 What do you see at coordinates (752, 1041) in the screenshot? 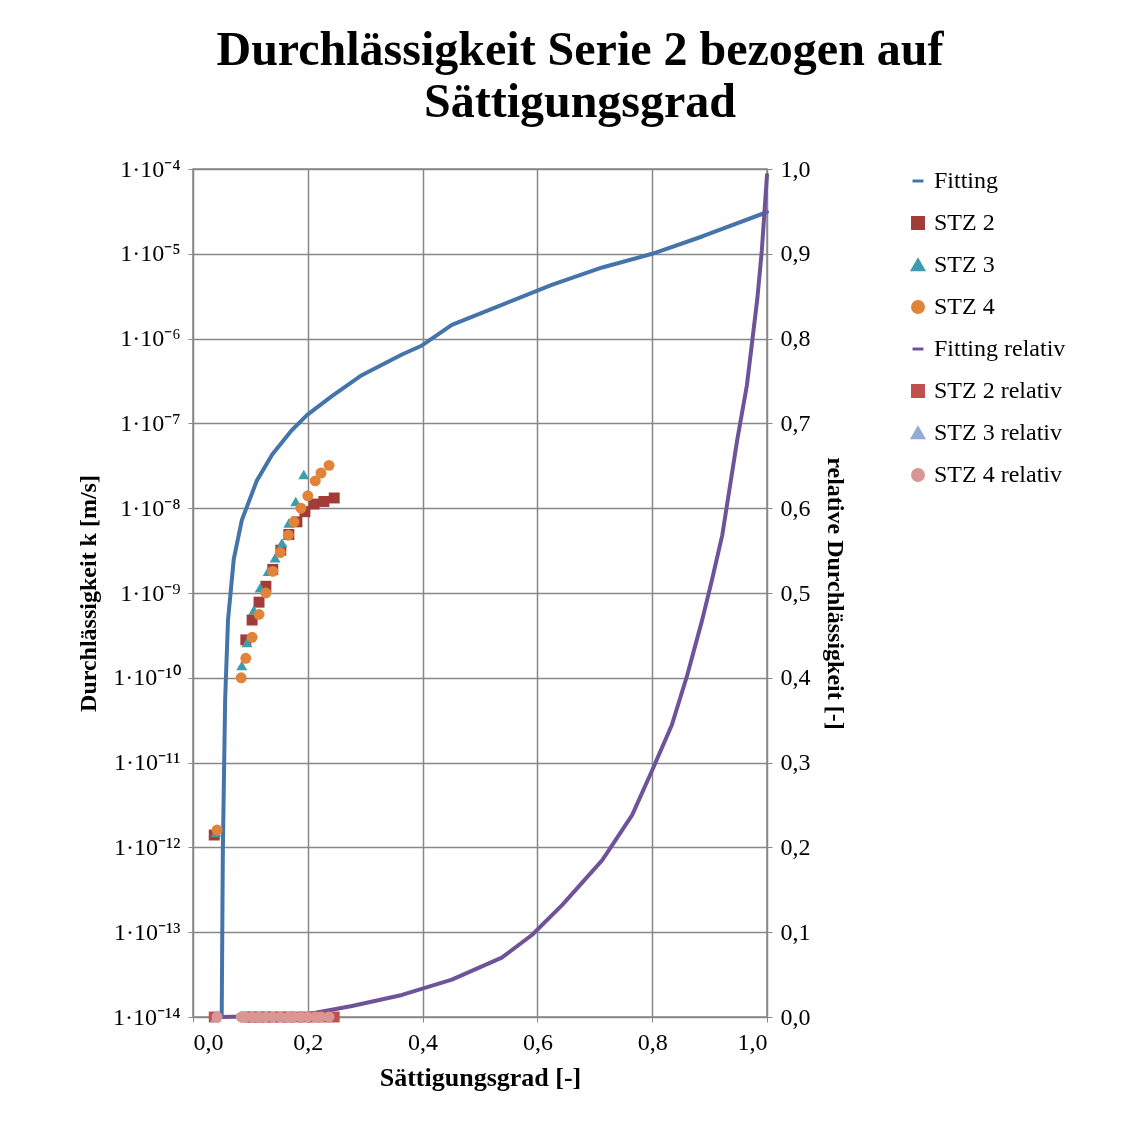
I see `x-tick-label: 1,0` at bounding box center [752, 1041].